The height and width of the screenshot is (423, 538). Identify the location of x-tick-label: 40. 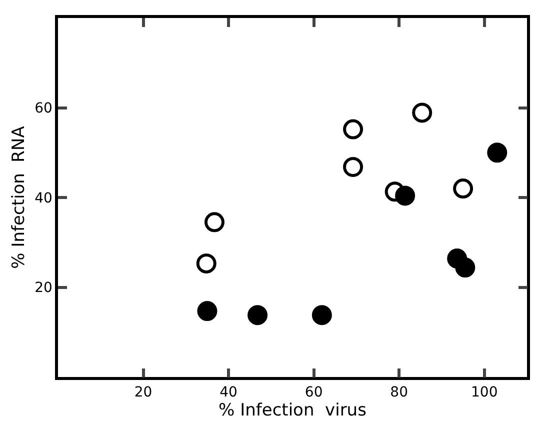
(229, 392).